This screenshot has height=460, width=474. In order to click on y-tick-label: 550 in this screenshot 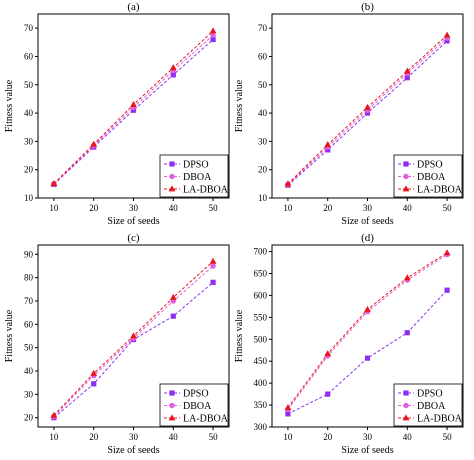, I will do `click(261, 317)`.